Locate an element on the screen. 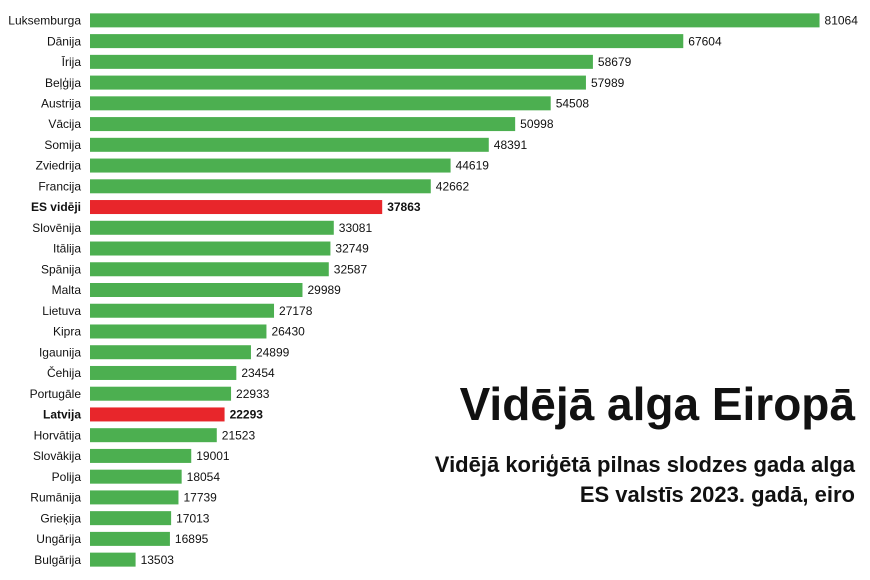 This screenshot has width=870, height=580. value-label: 58679 is located at coordinates (615, 62).